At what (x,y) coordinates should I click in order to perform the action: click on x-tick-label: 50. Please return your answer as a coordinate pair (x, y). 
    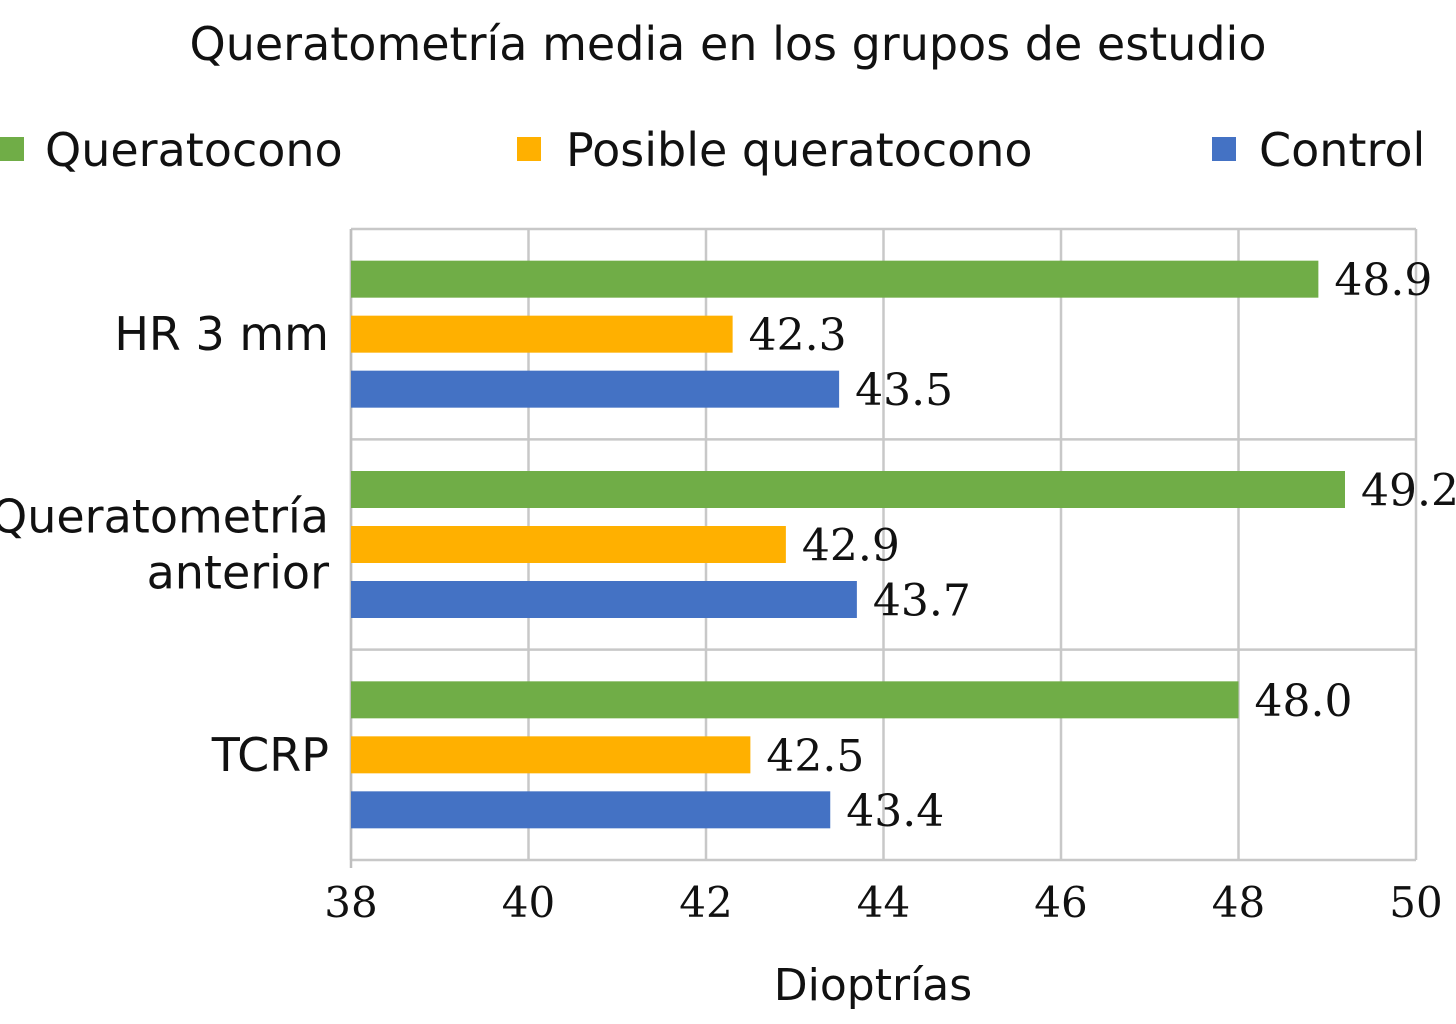
    Looking at the image, I should click on (1415, 902).